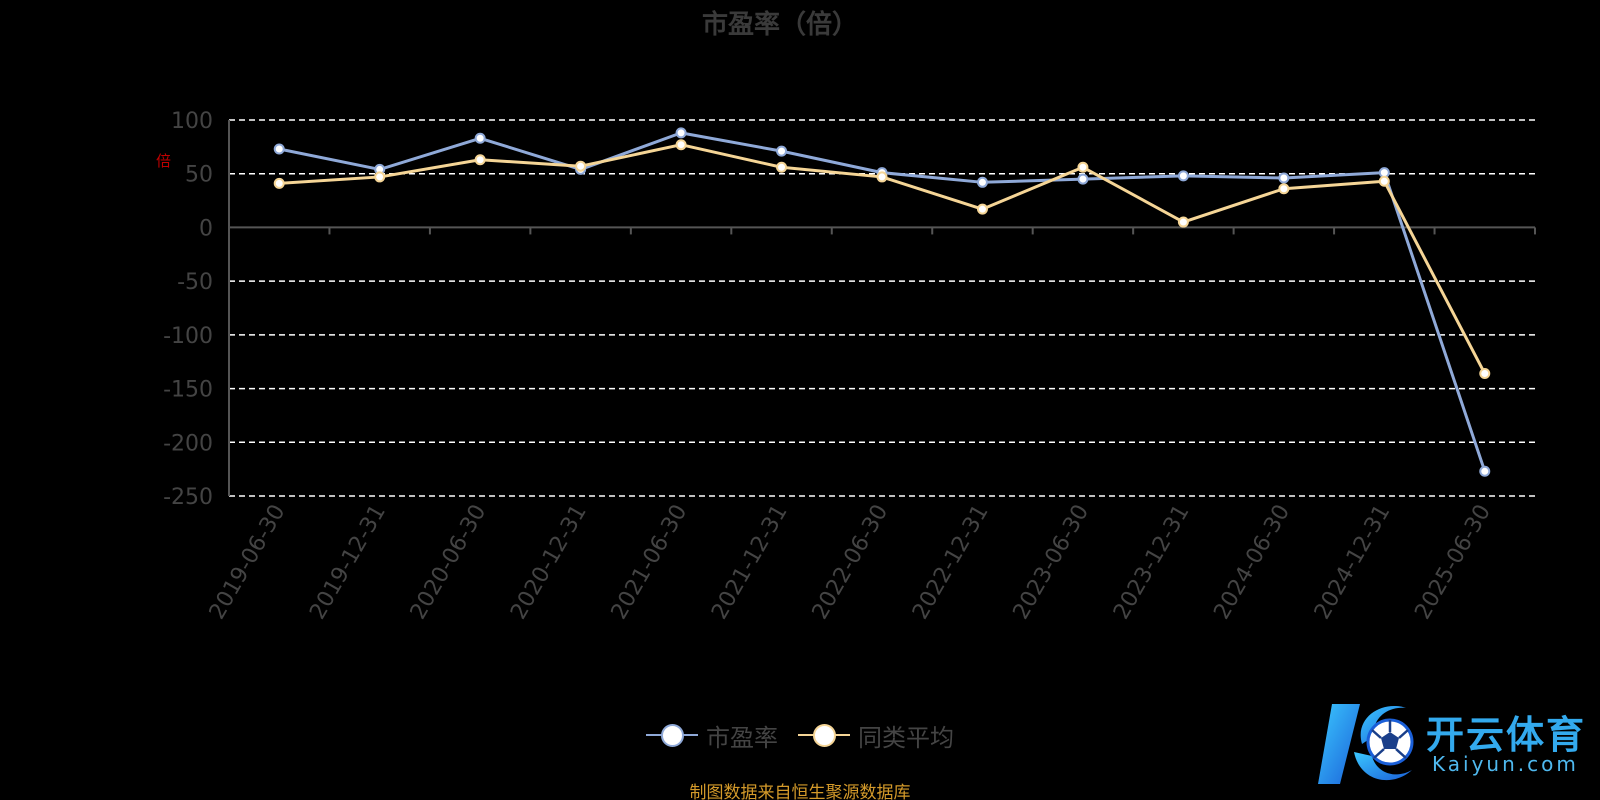  I want to click on y-tick-label: -200, so click(188, 443).